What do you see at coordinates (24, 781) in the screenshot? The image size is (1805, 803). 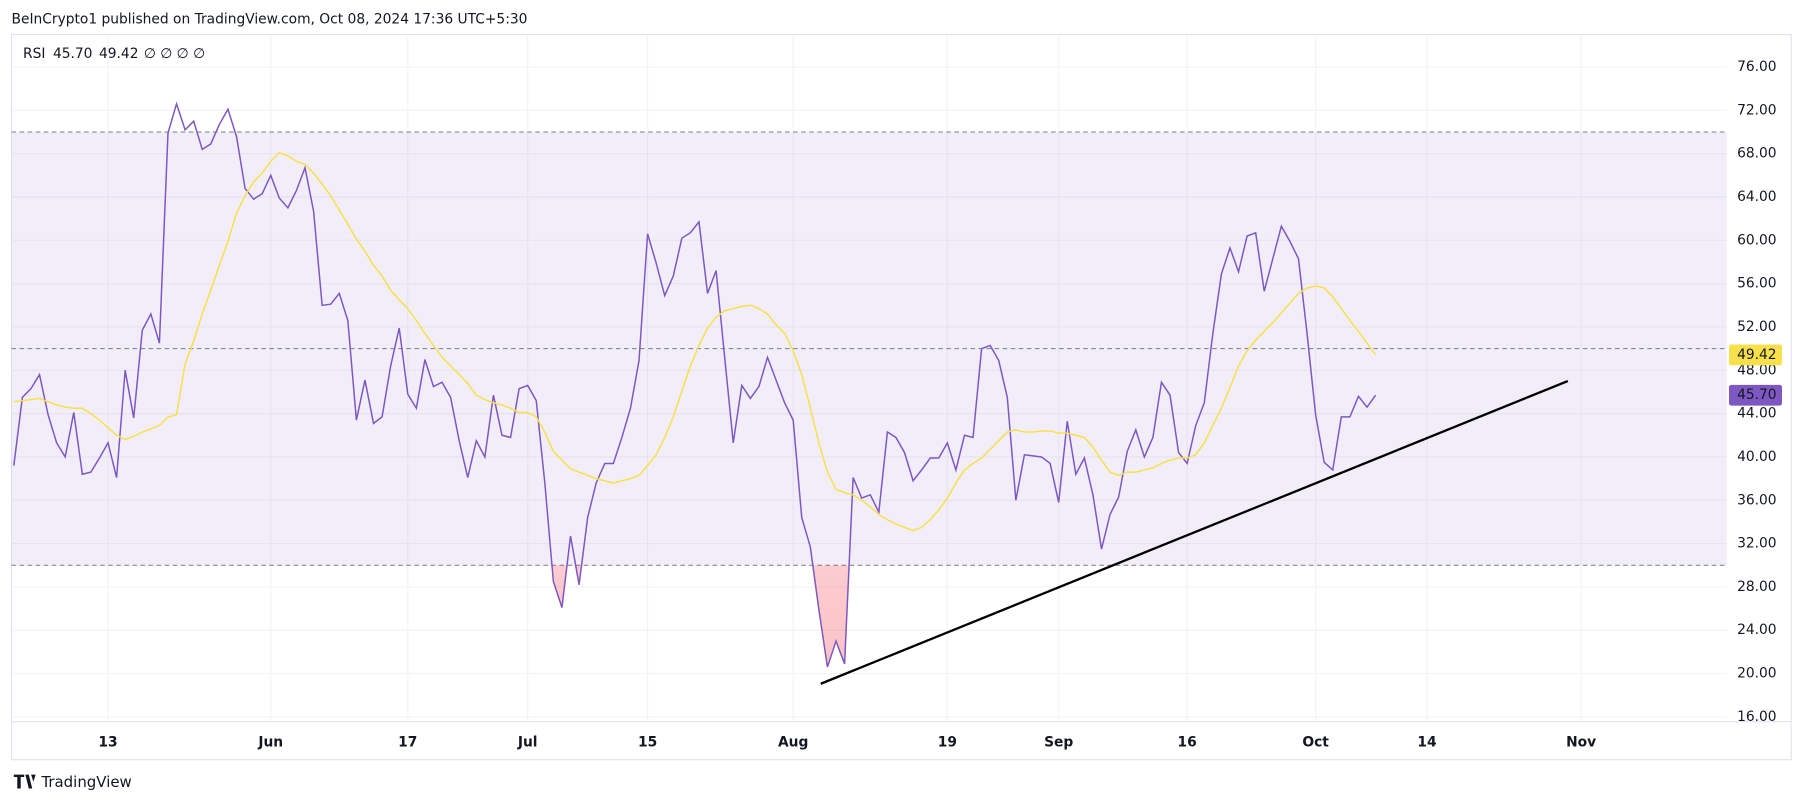 I see `logo` at bounding box center [24, 781].